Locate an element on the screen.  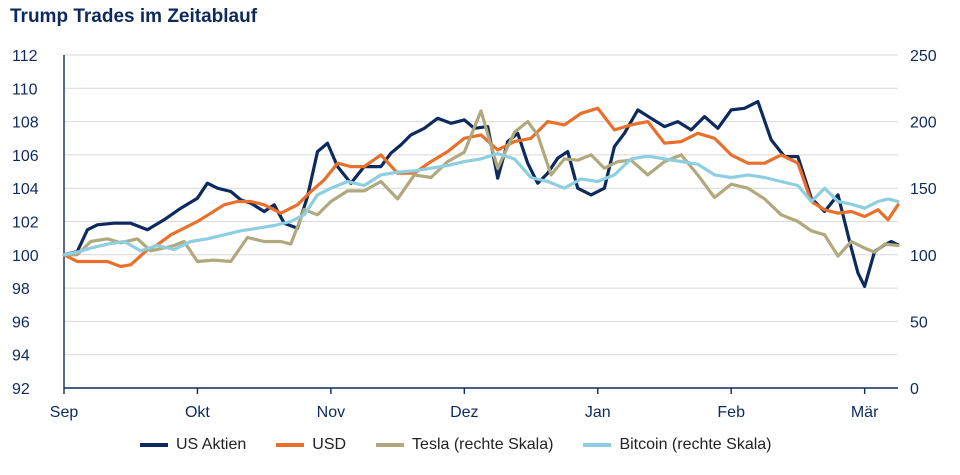
legend-item: Tesla (rechte Skala) is located at coordinates (464, 445).